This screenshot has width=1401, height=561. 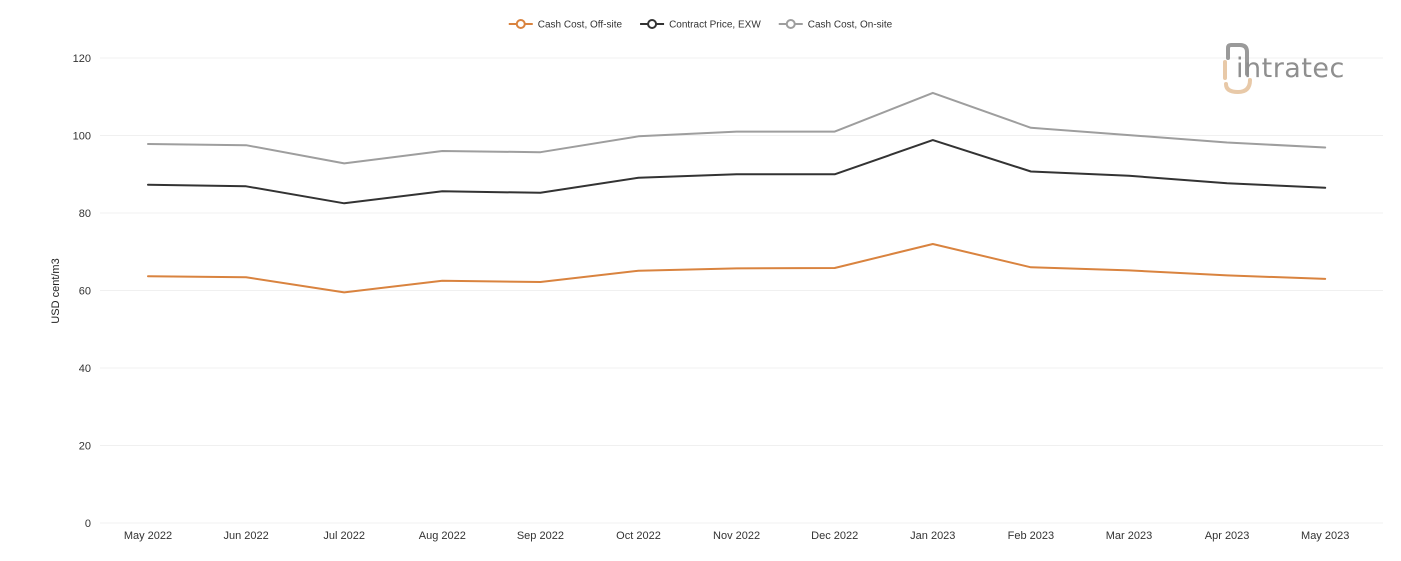 I want to click on y-tick-label: 60, so click(x=85, y=292).